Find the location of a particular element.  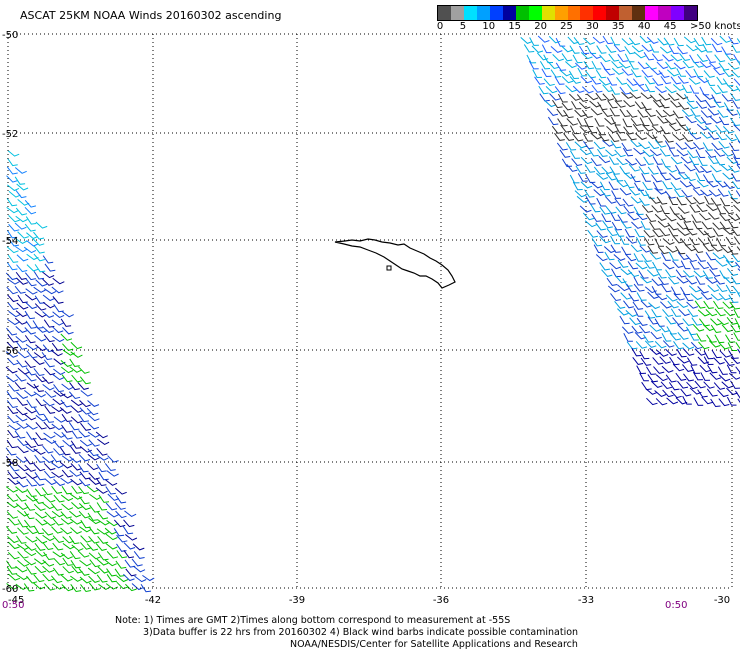

time-label-right: 0:50 is located at coordinates (676, 605).